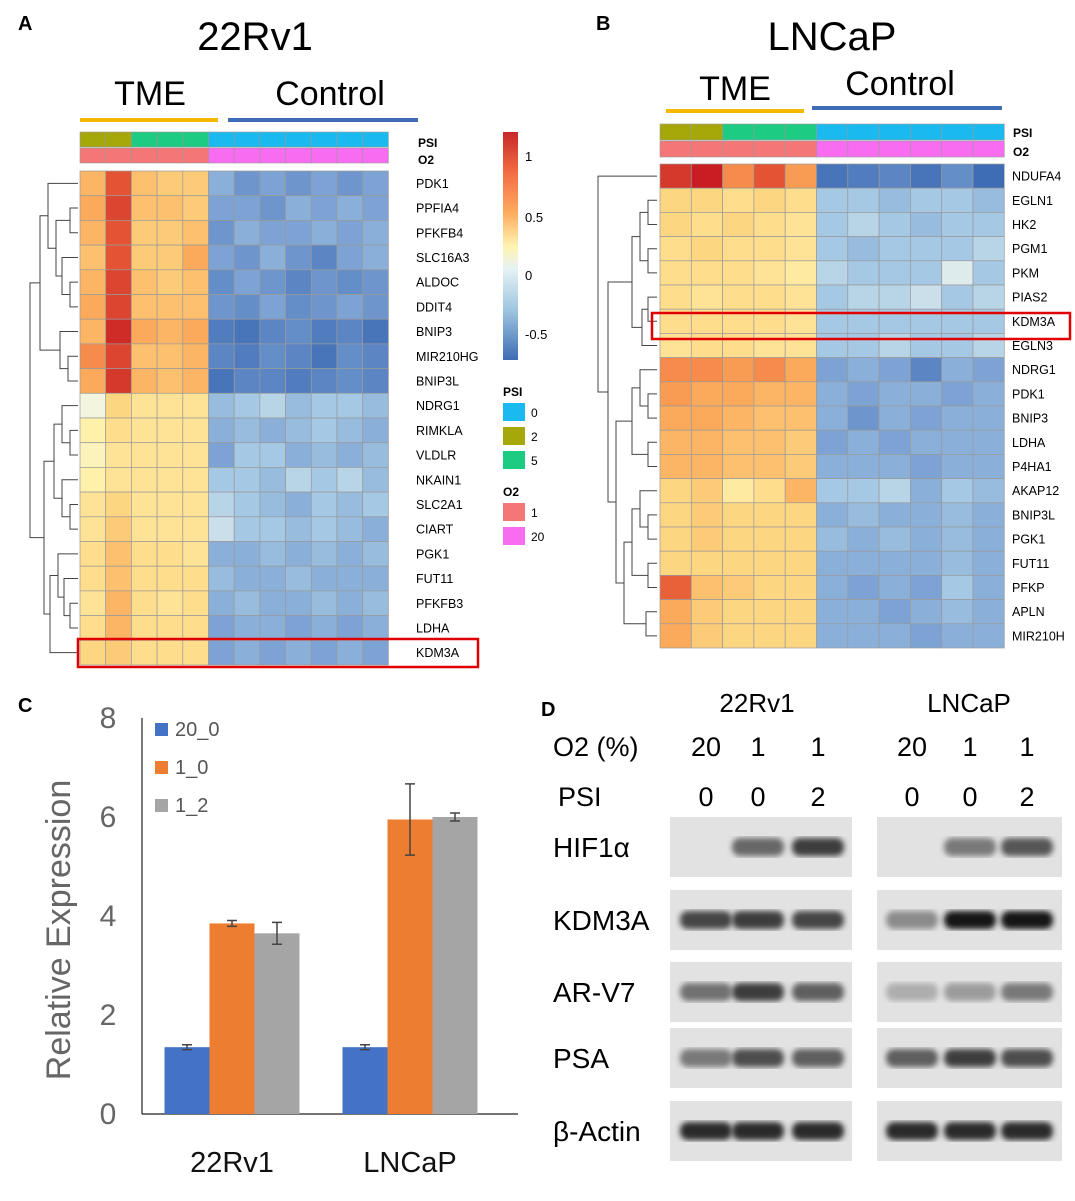 This screenshot has width=1075, height=1201. Describe the element at coordinates (365, 1047) in the screenshot. I see `error-bar` at that location.